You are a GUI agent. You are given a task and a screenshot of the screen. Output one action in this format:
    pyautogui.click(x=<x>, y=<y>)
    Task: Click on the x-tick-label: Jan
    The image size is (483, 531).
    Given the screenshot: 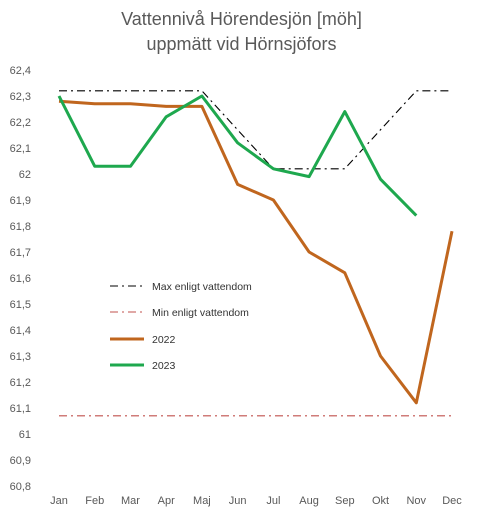 What is the action you would take?
    pyautogui.click(x=59, y=501)
    